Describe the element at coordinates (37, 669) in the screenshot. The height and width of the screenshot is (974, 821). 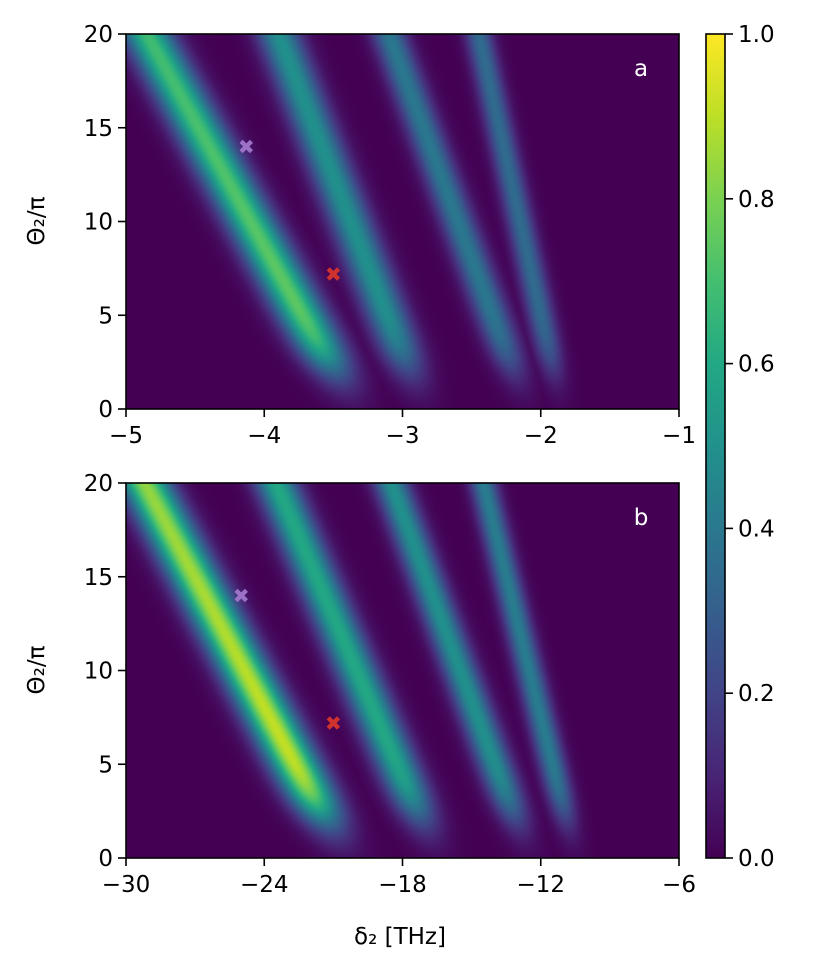
I see `y-axis-title-b: Θ₂/π` at that location.